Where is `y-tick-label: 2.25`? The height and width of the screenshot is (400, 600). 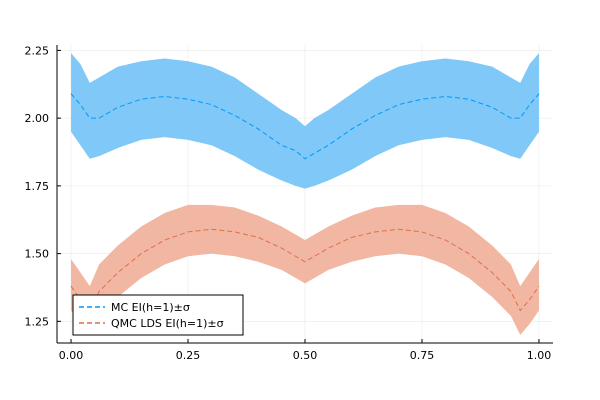
y-tick-label: 2.25 is located at coordinates (37, 50).